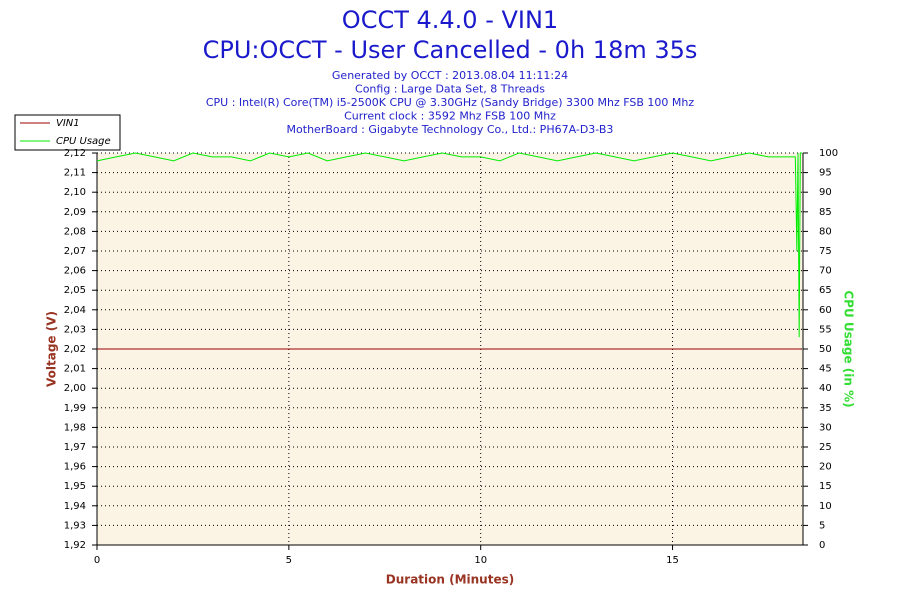 The width and height of the screenshot is (900, 600). Describe the element at coordinates (97, 560) in the screenshot. I see `x-tick-label: 0` at that location.